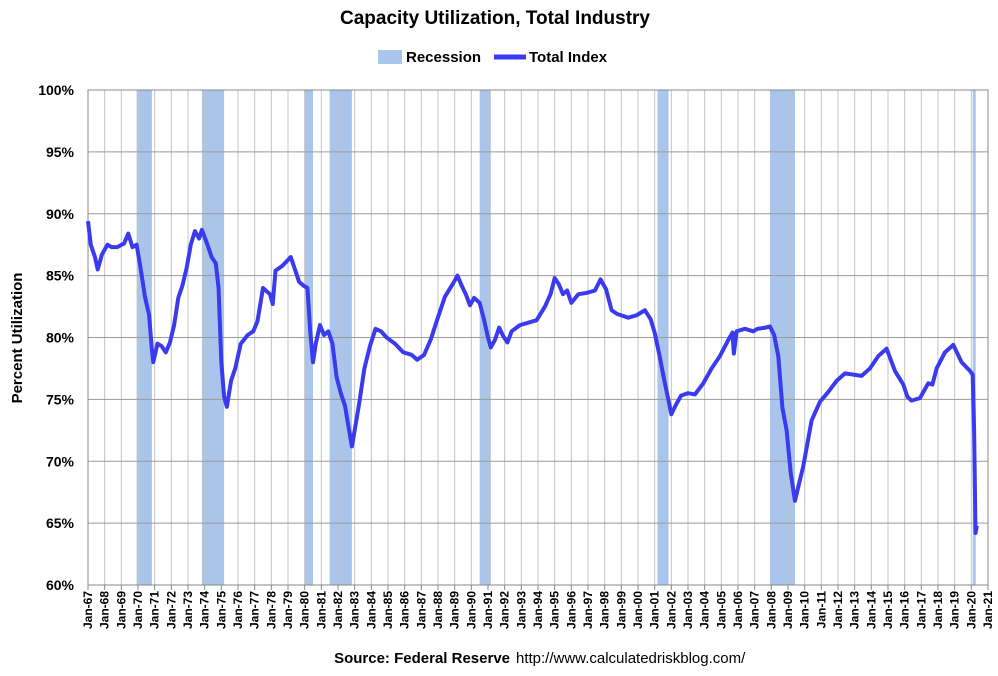 The height and width of the screenshot is (676, 998). What do you see at coordinates (422, 658) in the screenshot?
I see `source: Source: Federal Reserve` at bounding box center [422, 658].